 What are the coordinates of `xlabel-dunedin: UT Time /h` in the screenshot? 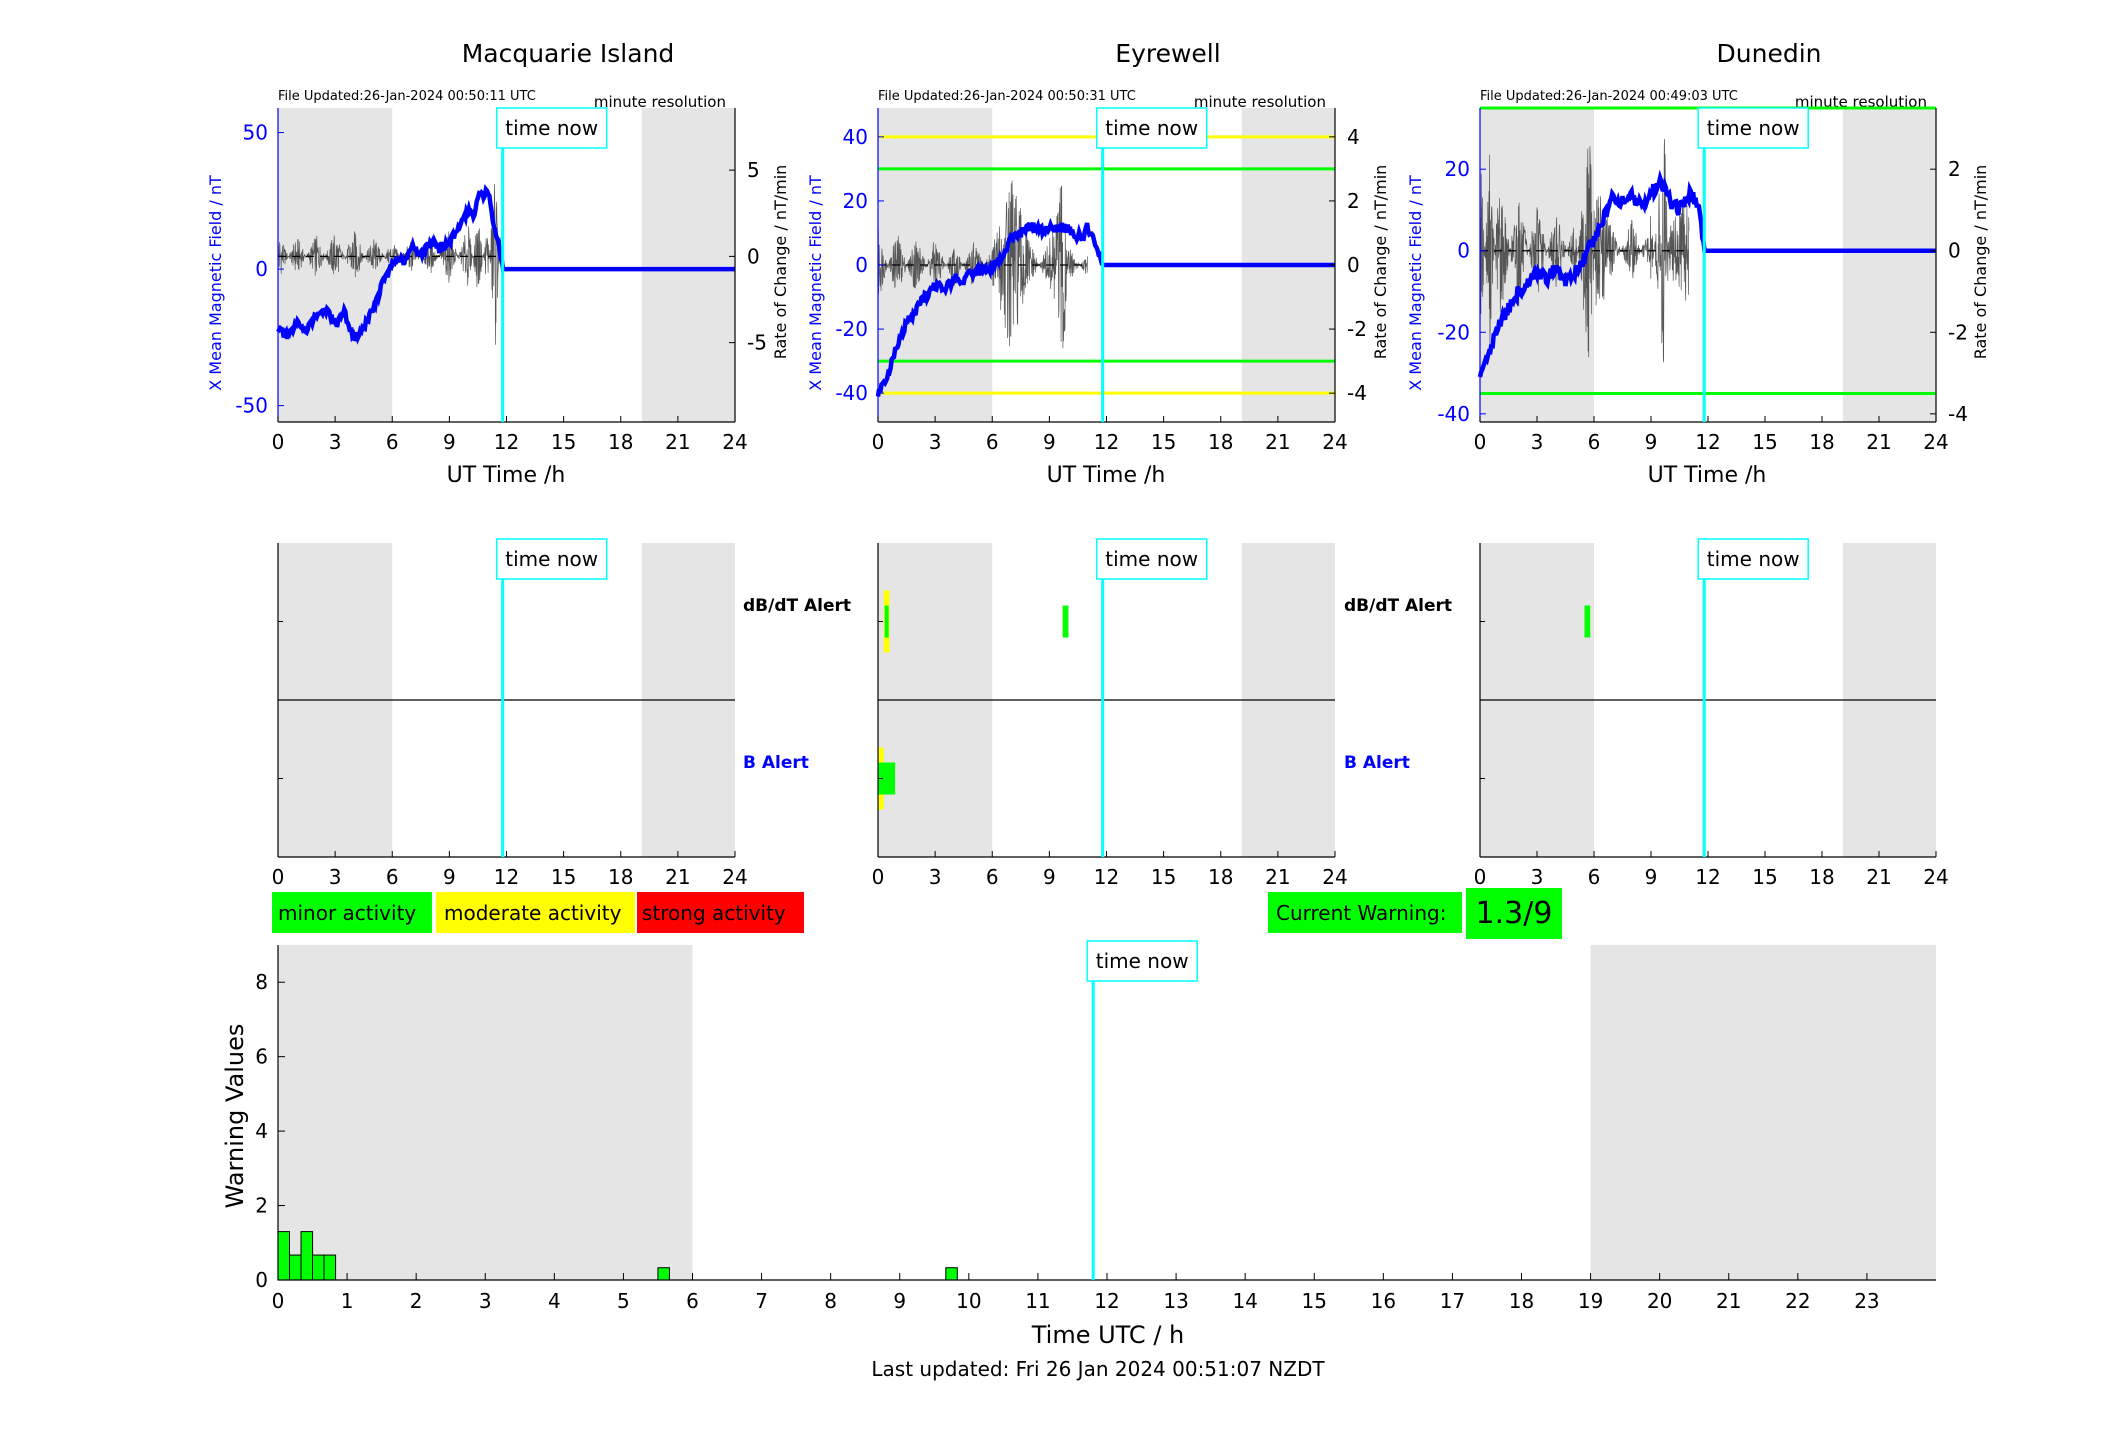 It's located at (1707, 475).